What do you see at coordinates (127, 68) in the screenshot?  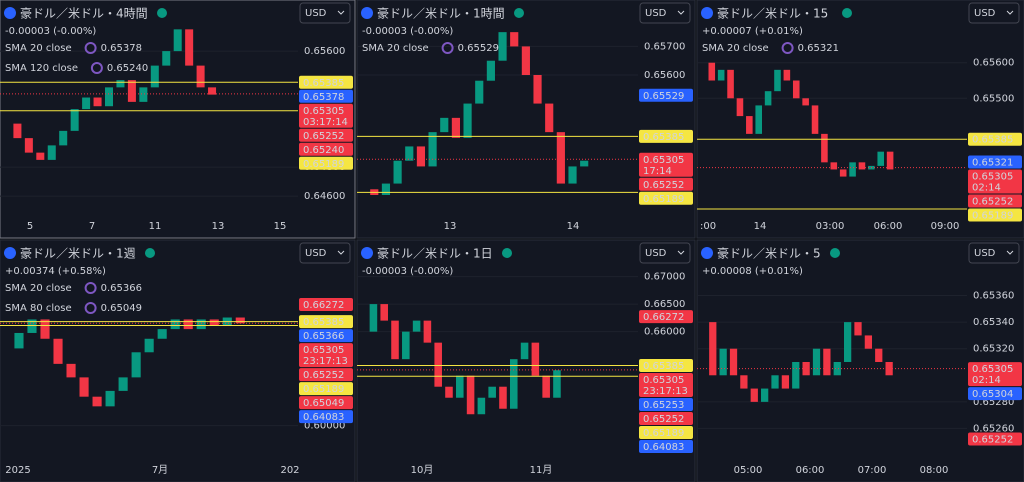 I see `indicator-value: 0.65240` at bounding box center [127, 68].